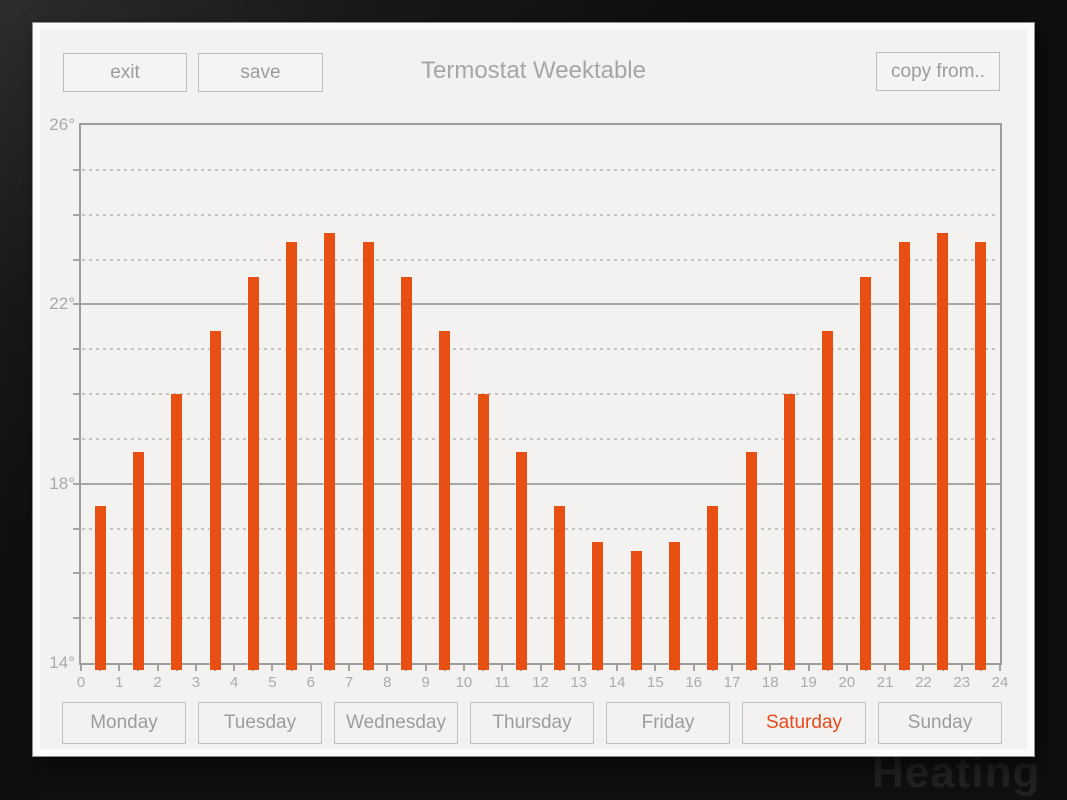 The width and height of the screenshot is (1067, 800). I want to click on day-tab-tuesday: Tuesday, so click(260, 723).